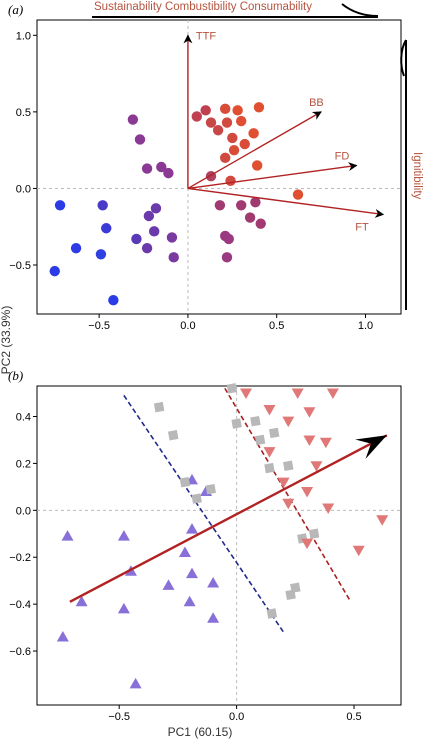 The height and width of the screenshot is (743, 423). Describe the element at coordinates (362, 227) in the screenshot. I see `panel-a-vector-label-ft: FT` at that location.